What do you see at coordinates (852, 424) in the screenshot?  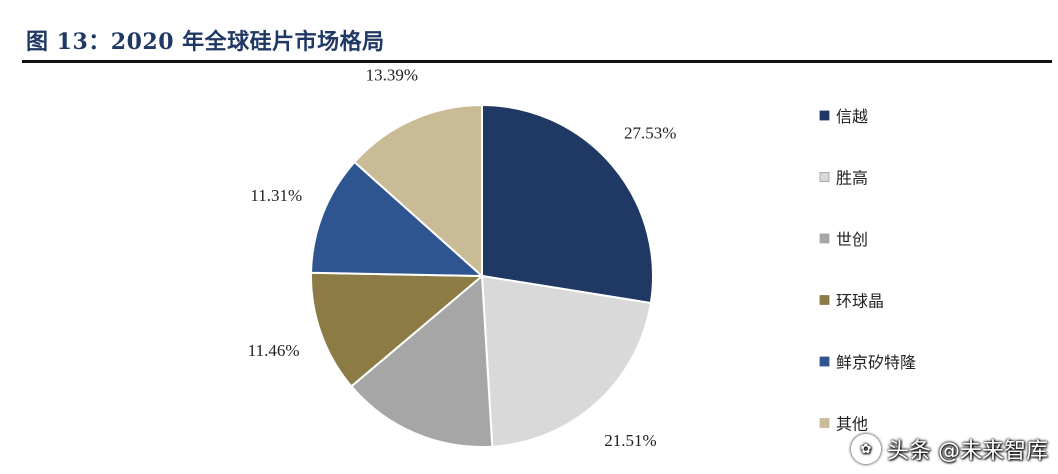 I see `legend-label-5: 其他` at bounding box center [852, 424].